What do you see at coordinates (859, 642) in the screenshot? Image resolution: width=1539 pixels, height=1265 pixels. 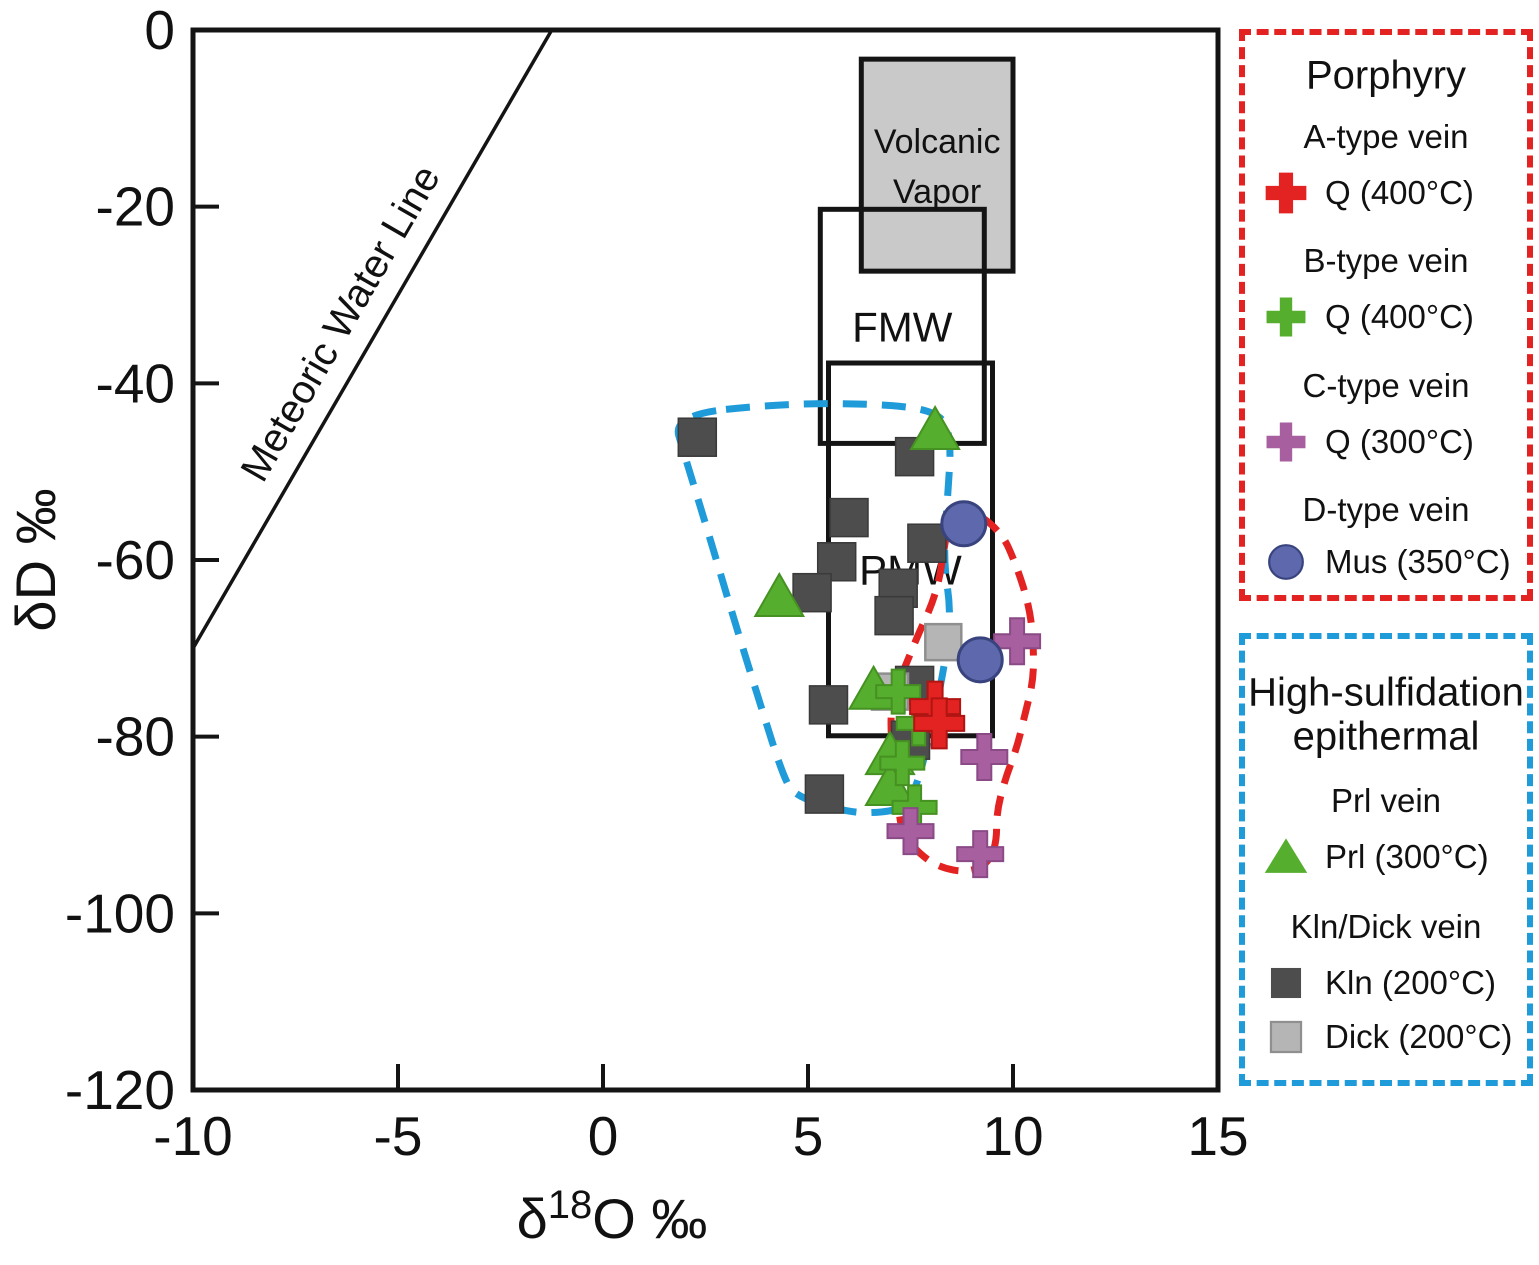 I see `data-markers` at bounding box center [859, 642].